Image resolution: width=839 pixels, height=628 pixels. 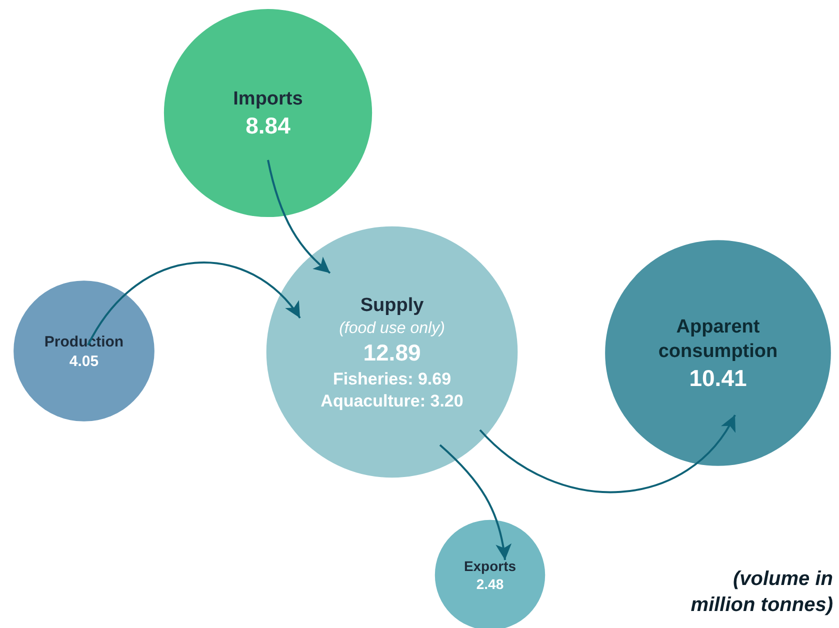 What do you see at coordinates (392, 353) in the screenshot?
I see `data-label: 12.89` at bounding box center [392, 353].